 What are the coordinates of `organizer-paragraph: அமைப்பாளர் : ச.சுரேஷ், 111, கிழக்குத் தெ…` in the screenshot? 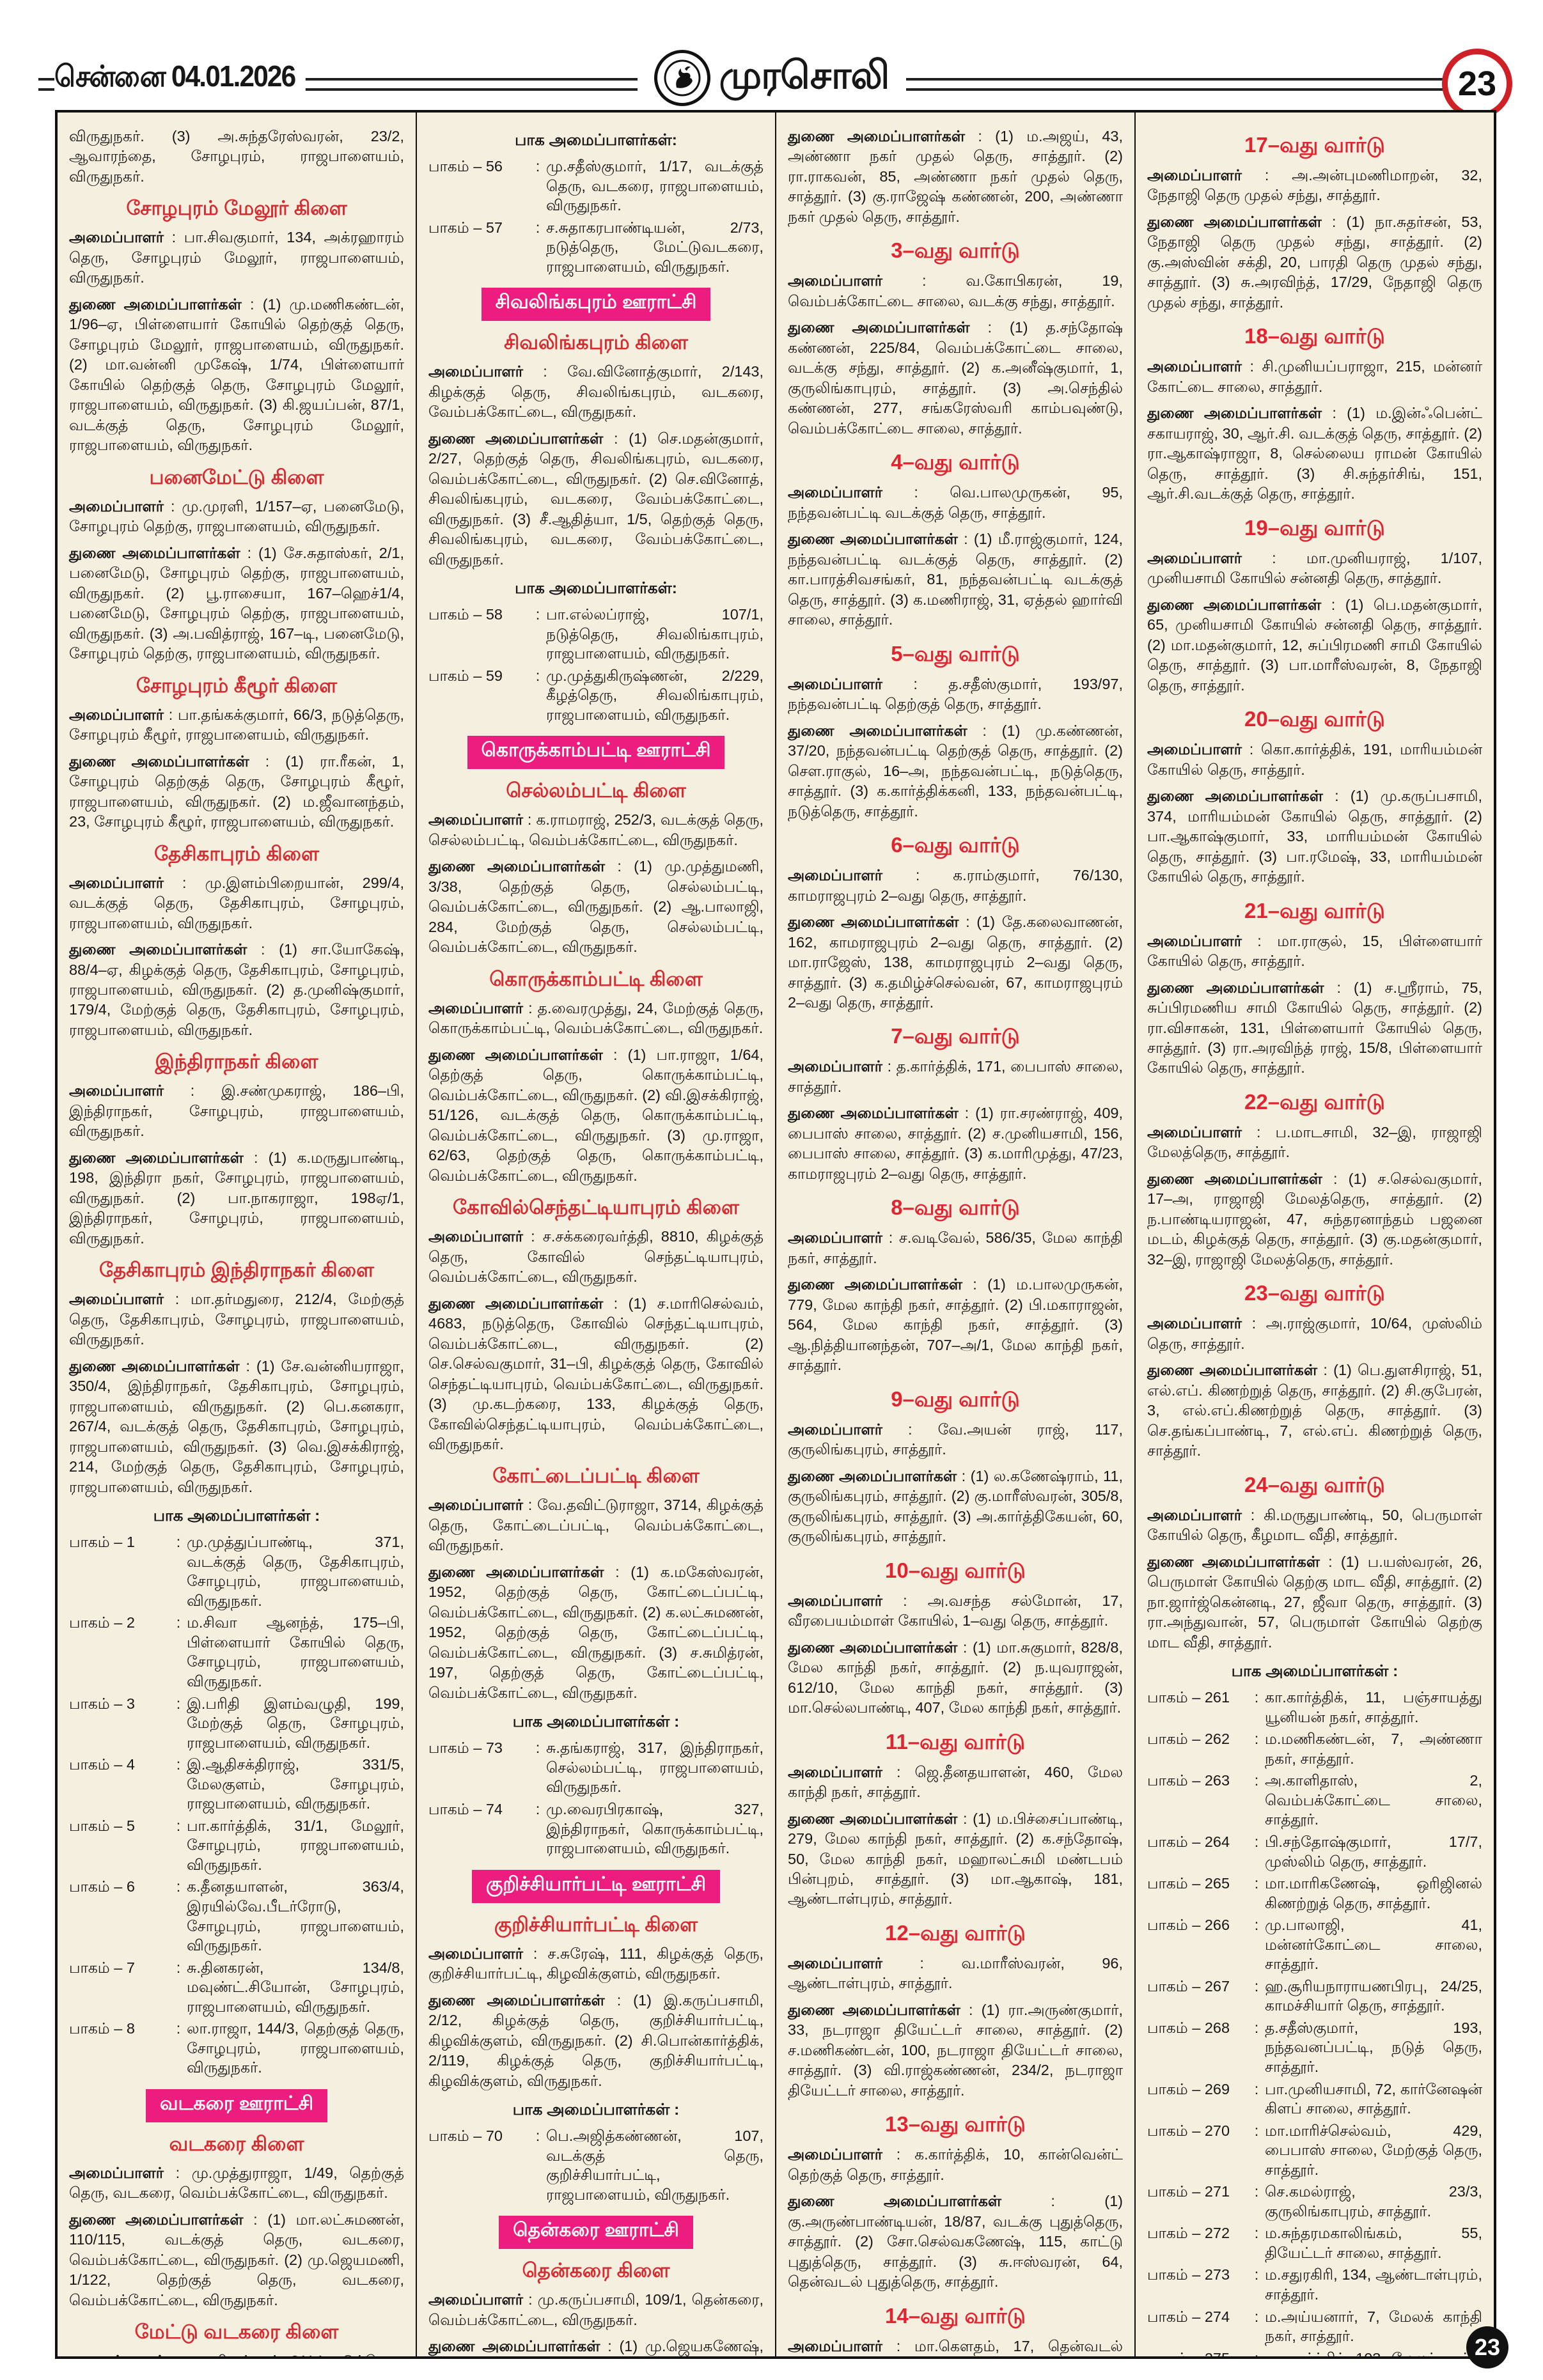 It's located at (596, 1963).